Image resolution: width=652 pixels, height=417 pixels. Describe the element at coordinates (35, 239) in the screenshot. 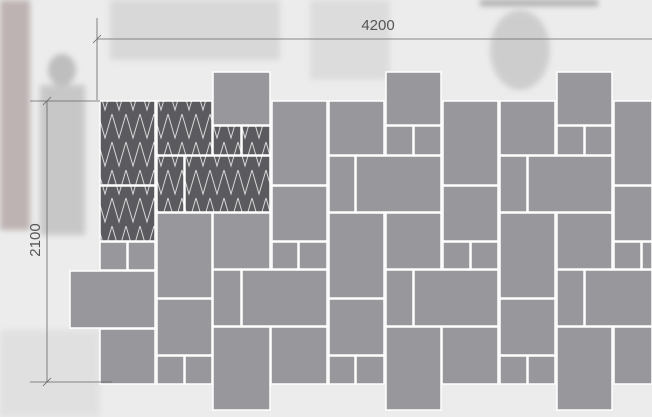

I see `height-dimension: 2100` at that location.